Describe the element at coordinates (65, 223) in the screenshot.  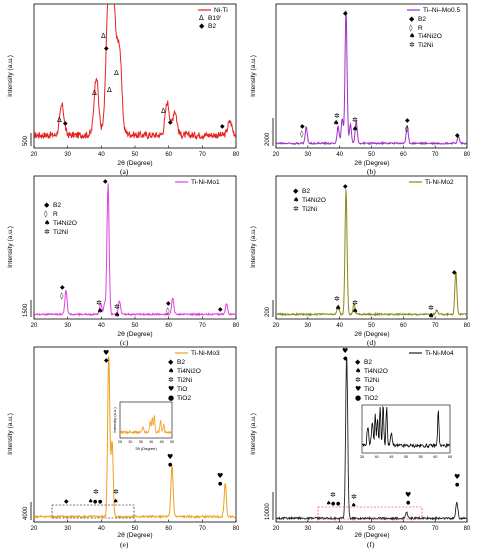
I see `panel-c-legend-ti4ni2o: Ti4Ni2O` at that location.